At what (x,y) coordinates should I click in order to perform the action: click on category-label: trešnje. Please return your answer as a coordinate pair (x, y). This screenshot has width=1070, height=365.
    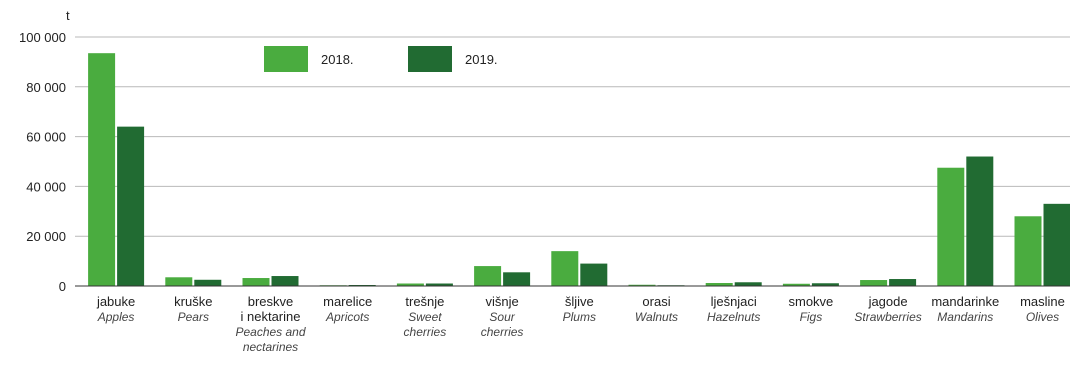
    Looking at the image, I should click on (424, 301).